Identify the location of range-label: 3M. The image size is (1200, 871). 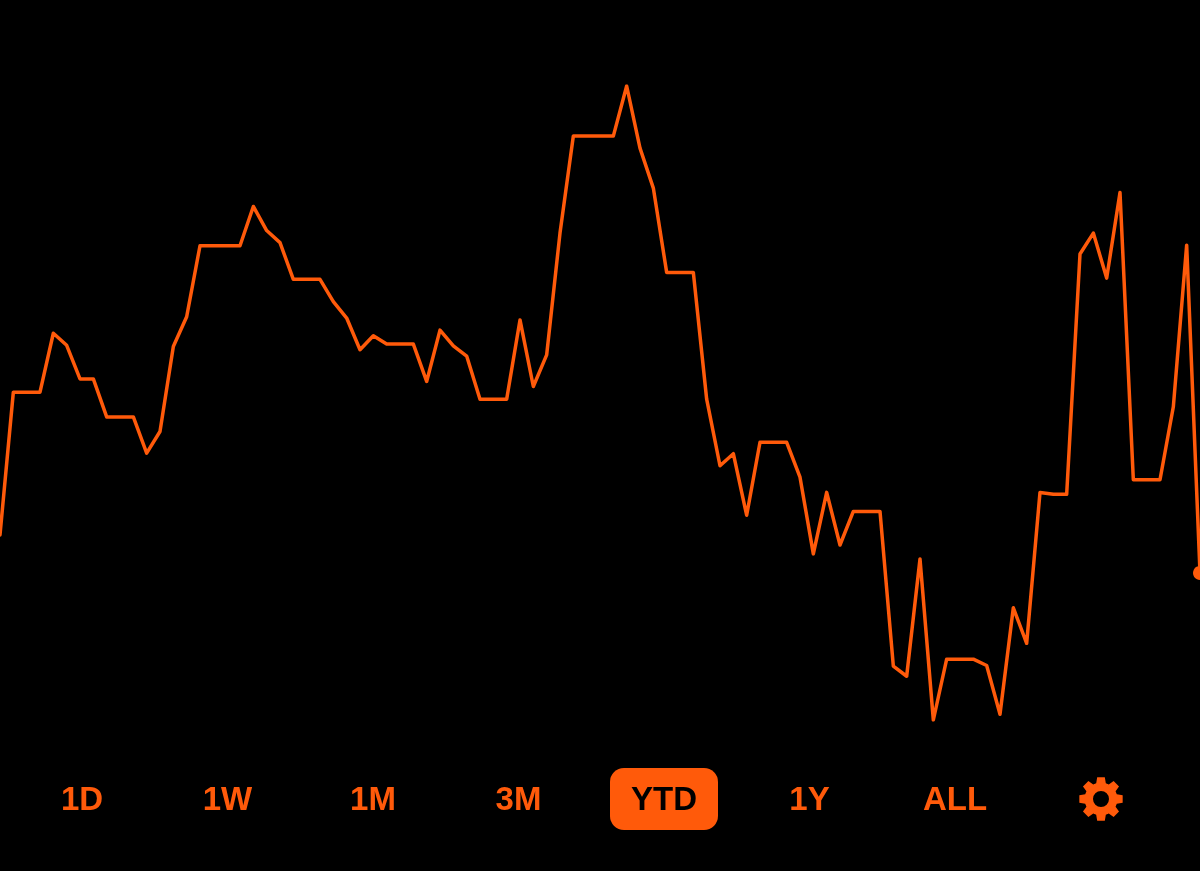
(518, 799).